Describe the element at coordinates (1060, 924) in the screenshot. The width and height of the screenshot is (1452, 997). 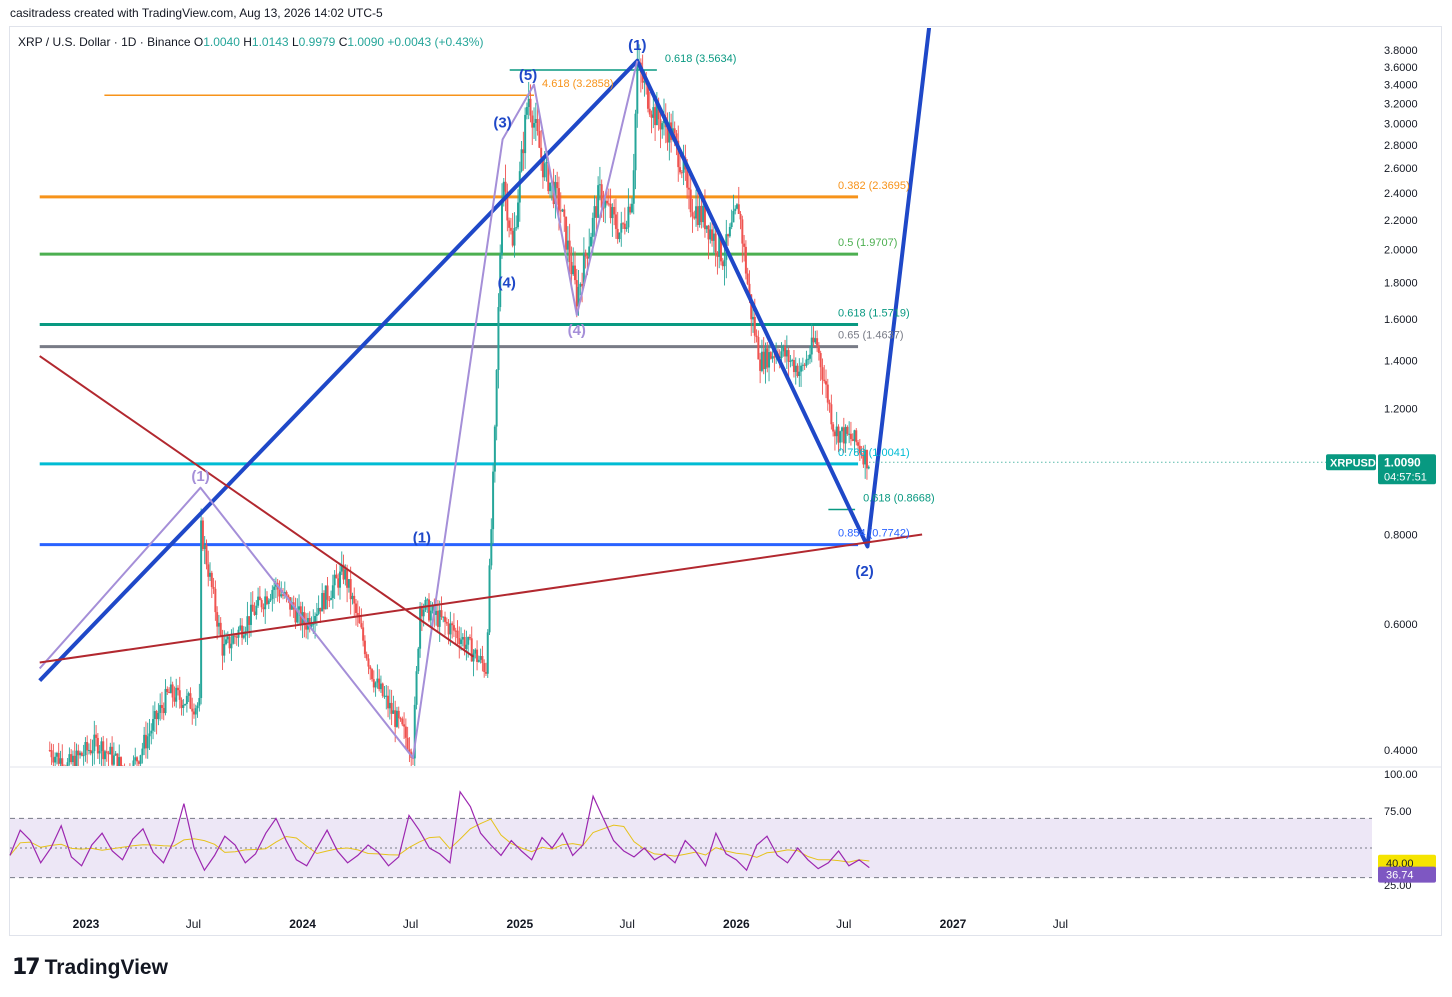
I see `x-tick-label: Jul` at that location.